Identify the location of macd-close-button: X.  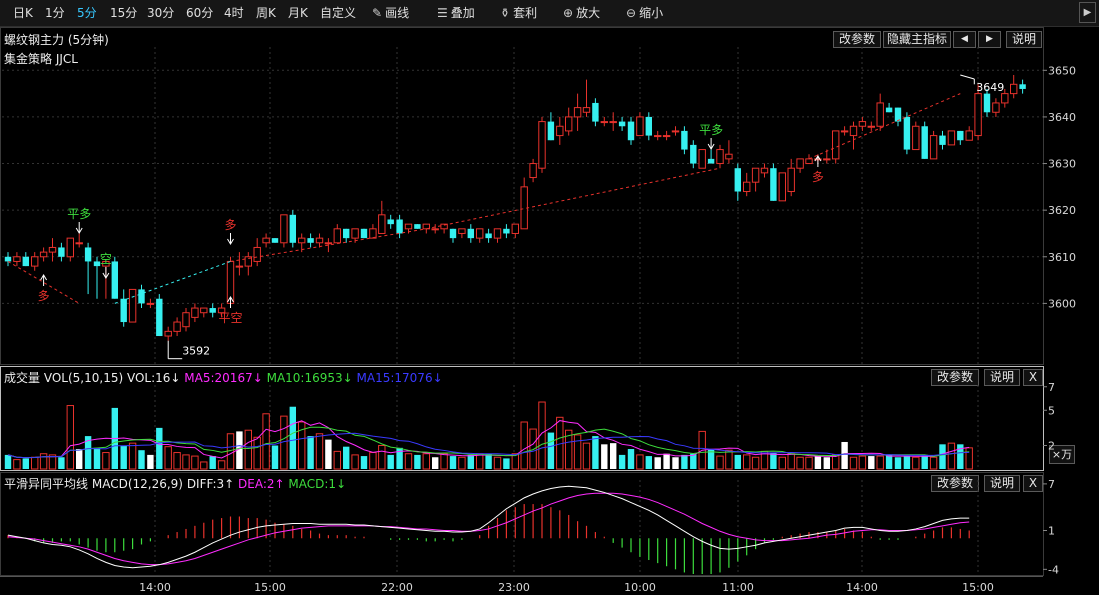
(1033, 483).